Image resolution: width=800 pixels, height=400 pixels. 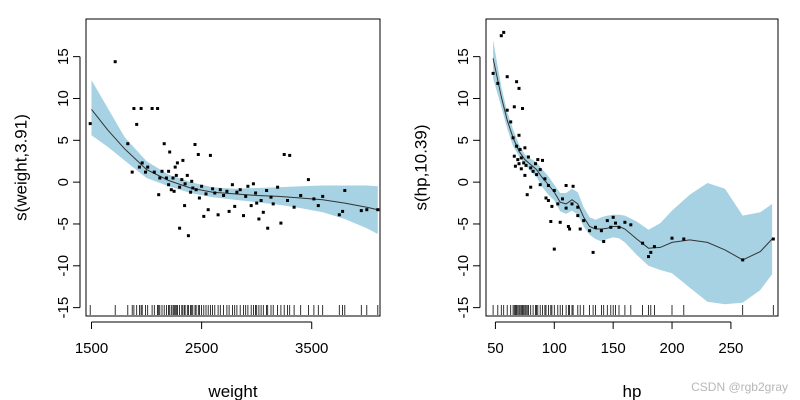 I want to click on y-tick-label: -5, so click(x=463, y=223).